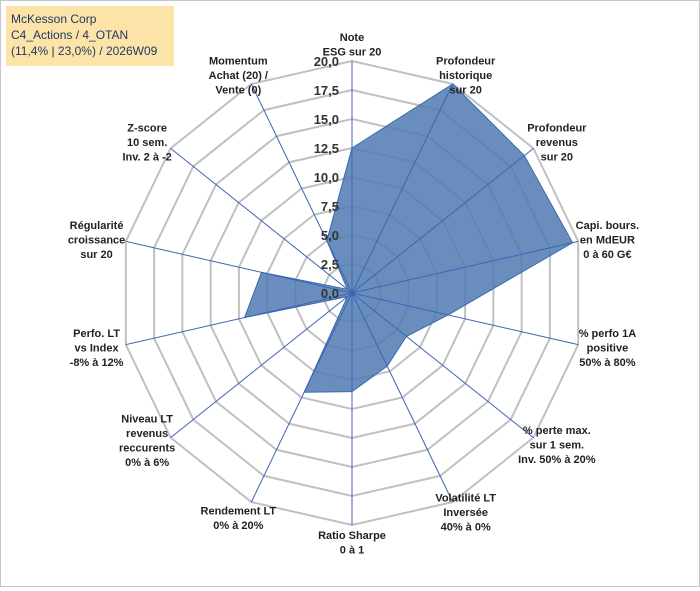 The height and width of the screenshot is (591, 700). I want to click on axis-label-line: Achat (20) /, so click(238, 76).